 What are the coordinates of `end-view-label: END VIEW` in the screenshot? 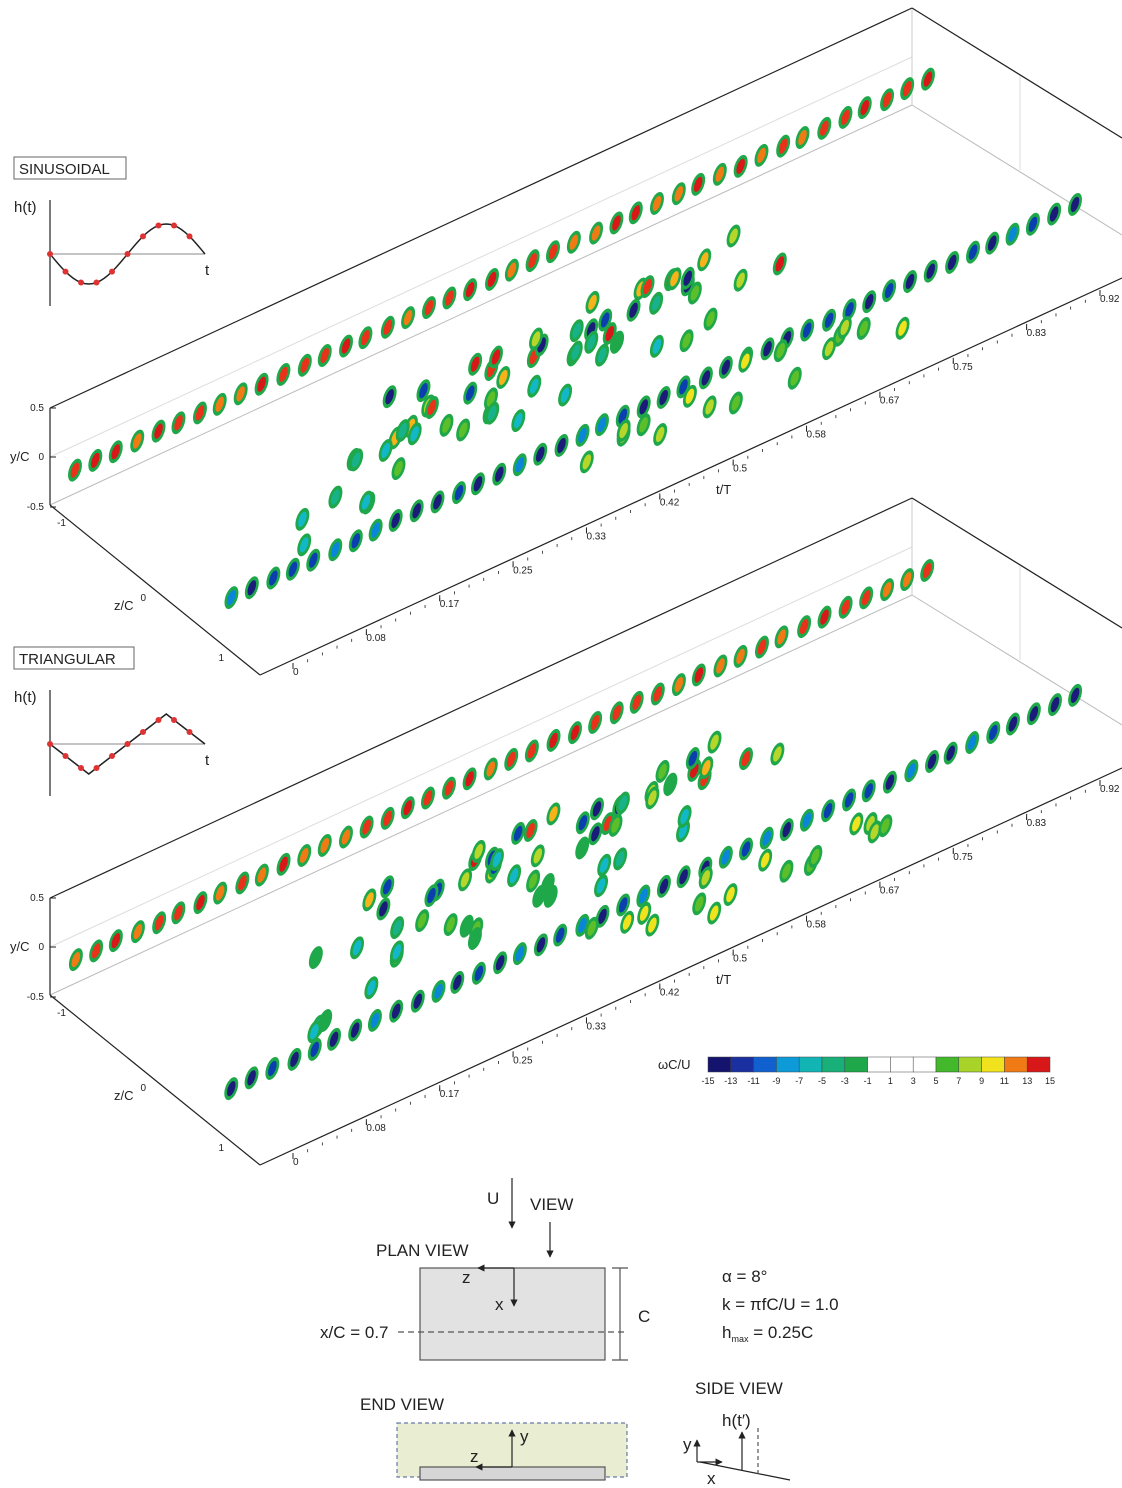 It's located at (402, 1404).